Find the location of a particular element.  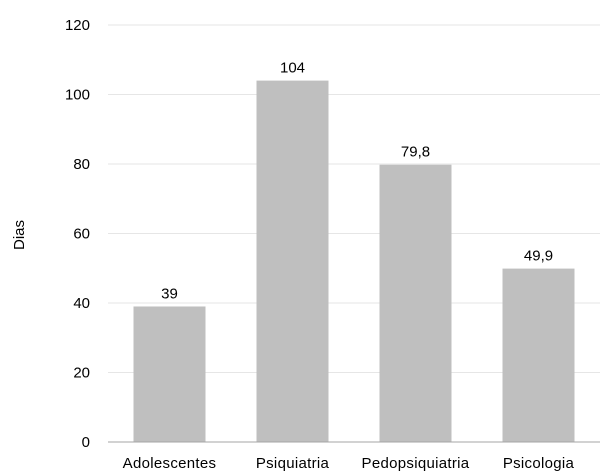

x-category-label: Adolescentes is located at coordinates (170, 463).